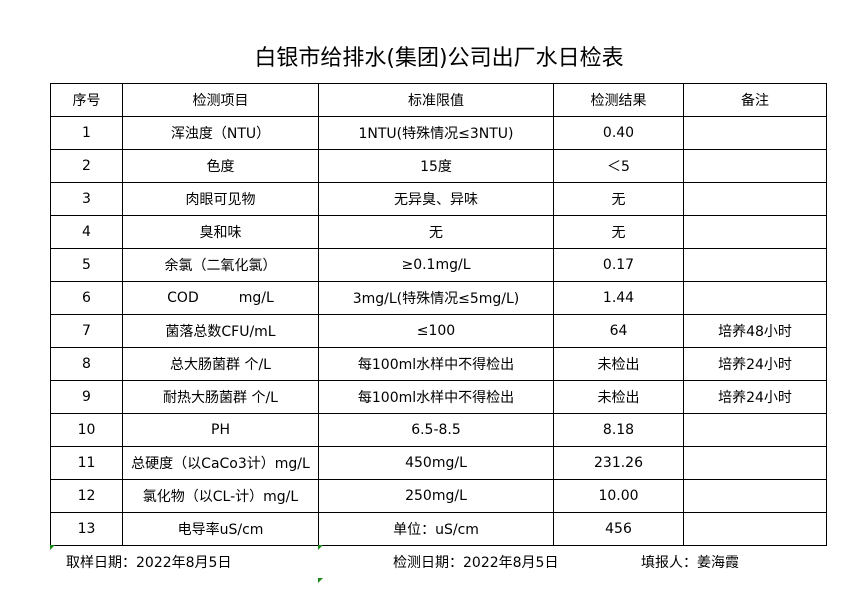 This screenshot has width=858, height=598. What do you see at coordinates (755, 100) in the screenshot?
I see `header-cell-note: 备注` at bounding box center [755, 100].